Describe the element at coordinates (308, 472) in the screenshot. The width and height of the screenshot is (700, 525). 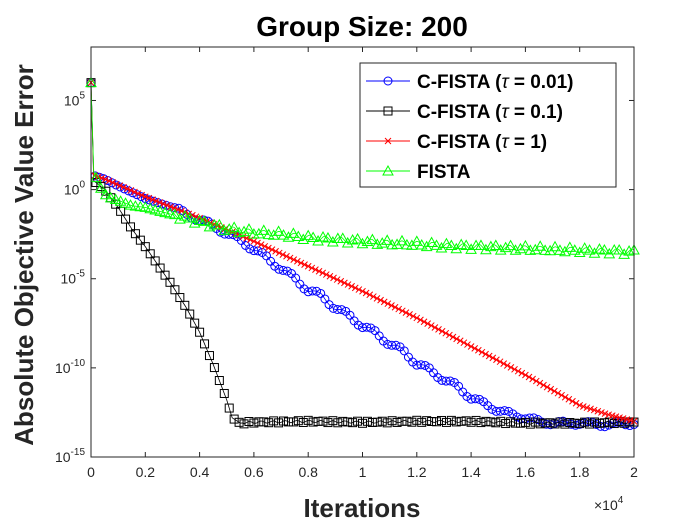
I see `x-tick-label: 0.8` at that location.